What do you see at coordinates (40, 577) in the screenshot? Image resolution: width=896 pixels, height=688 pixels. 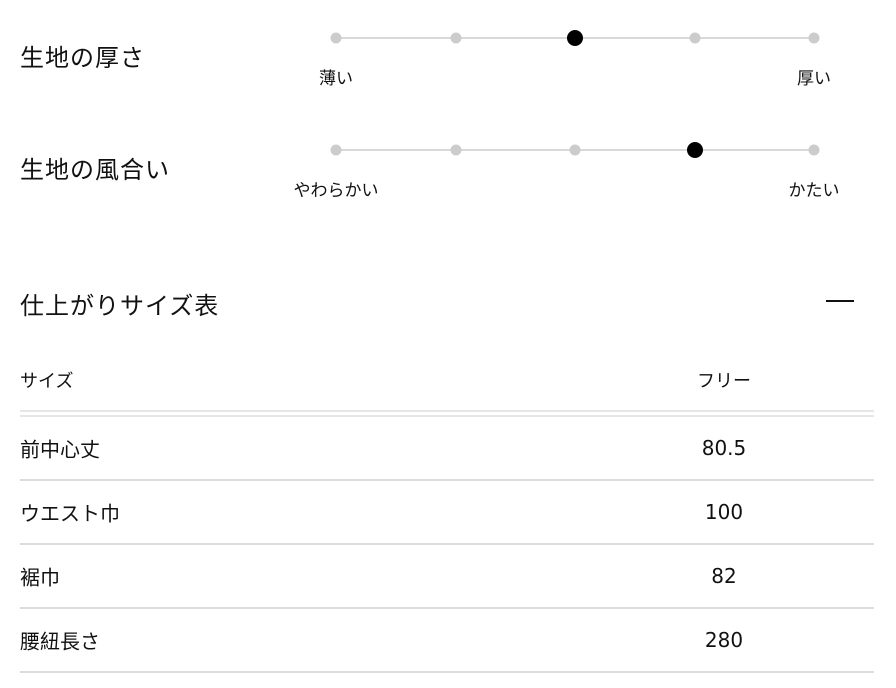 I see `row-key: 裾巾` at bounding box center [40, 577].